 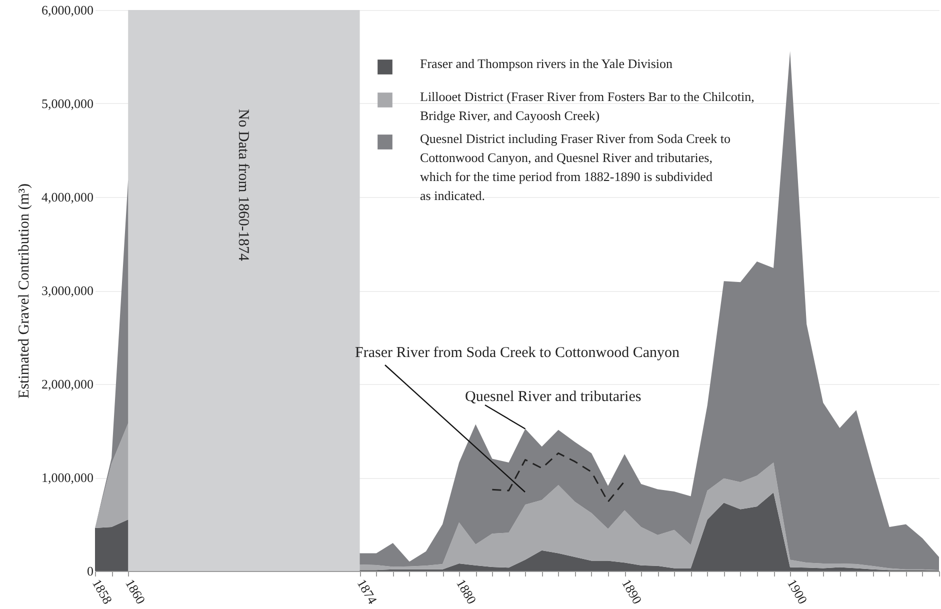 What do you see at coordinates (517, 353) in the screenshot?
I see `annotation: Fraser River from Soda Creek to Cottonwood Canyon` at bounding box center [517, 353].